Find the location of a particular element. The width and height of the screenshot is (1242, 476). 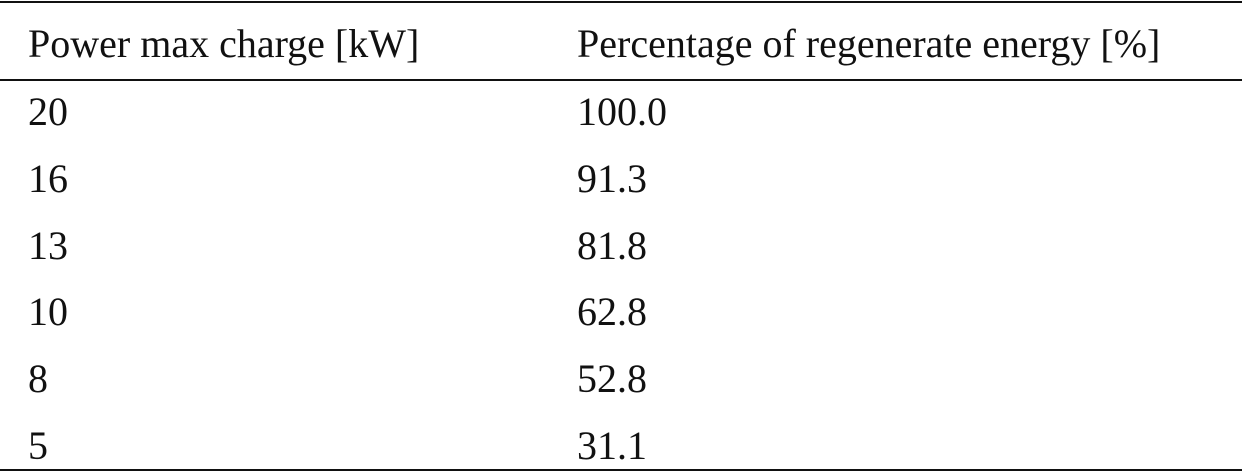

header-rule is located at coordinates (621, 80).